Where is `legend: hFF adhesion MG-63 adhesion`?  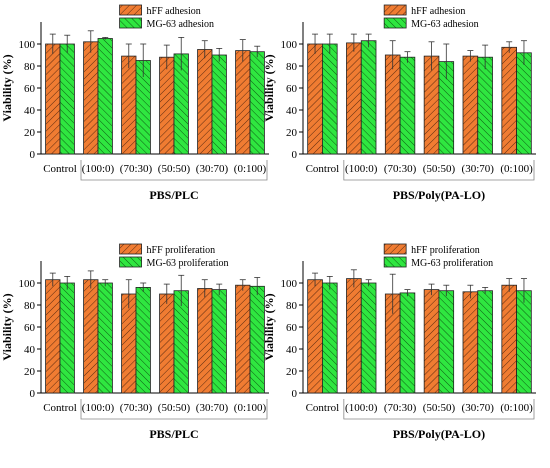 legend: hFF adhesion MG-63 adhesion is located at coordinates (431, 17).